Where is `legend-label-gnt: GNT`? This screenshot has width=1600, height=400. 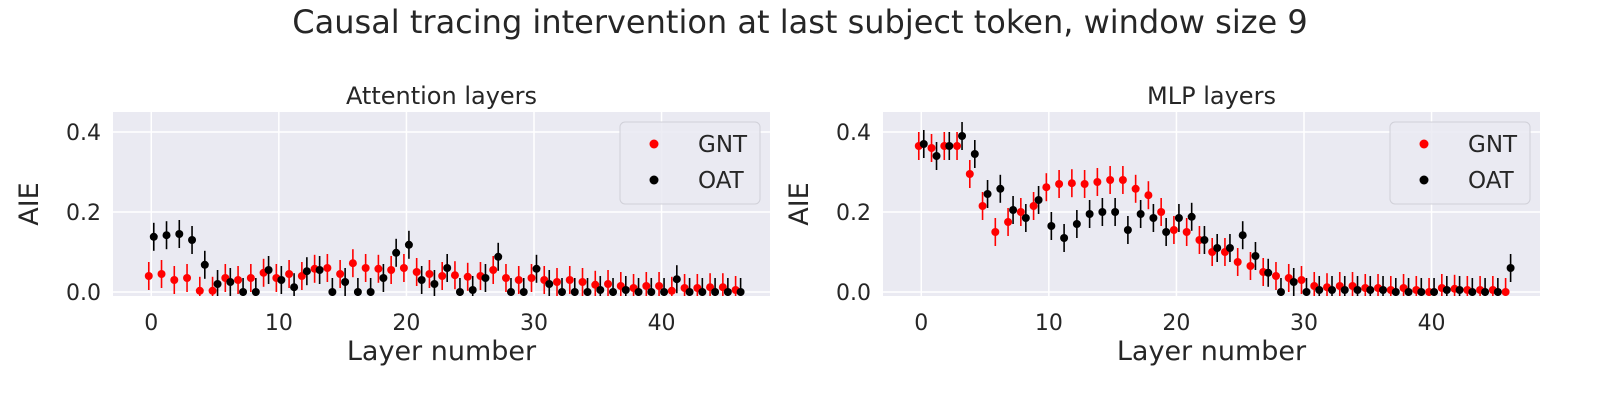
legend-label-gnt: GNT is located at coordinates (723, 145).